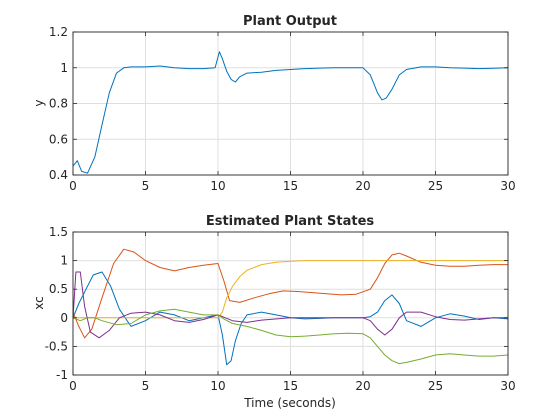  What do you see at coordinates (62, 375) in the screenshot?
I see `y-tick-label: -1` at bounding box center [62, 375].